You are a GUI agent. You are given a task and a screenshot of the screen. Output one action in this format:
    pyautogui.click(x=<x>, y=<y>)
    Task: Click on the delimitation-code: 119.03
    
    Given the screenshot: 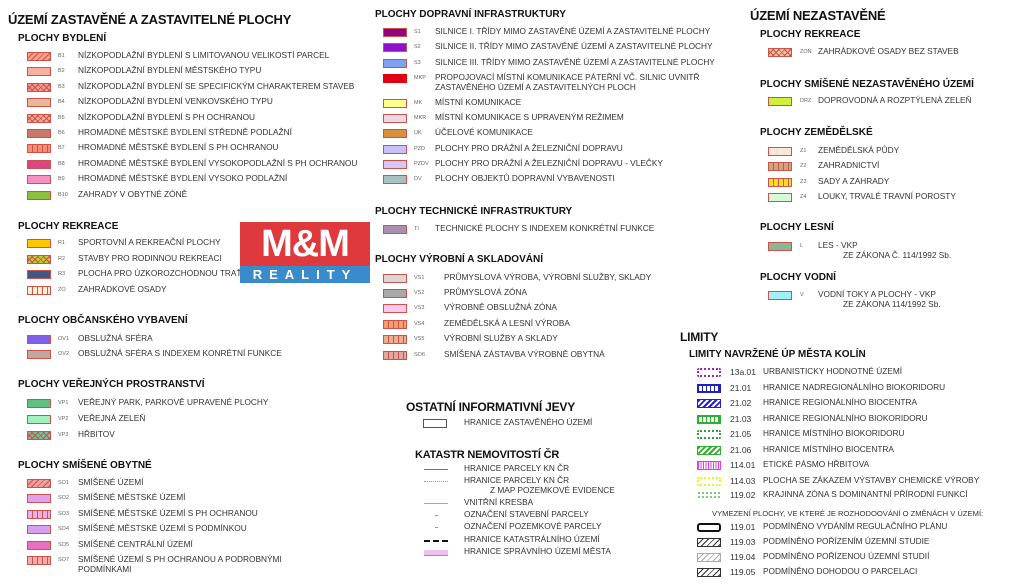 What is the action you would take?
    pyautogui.click(x=743, y=542)
    